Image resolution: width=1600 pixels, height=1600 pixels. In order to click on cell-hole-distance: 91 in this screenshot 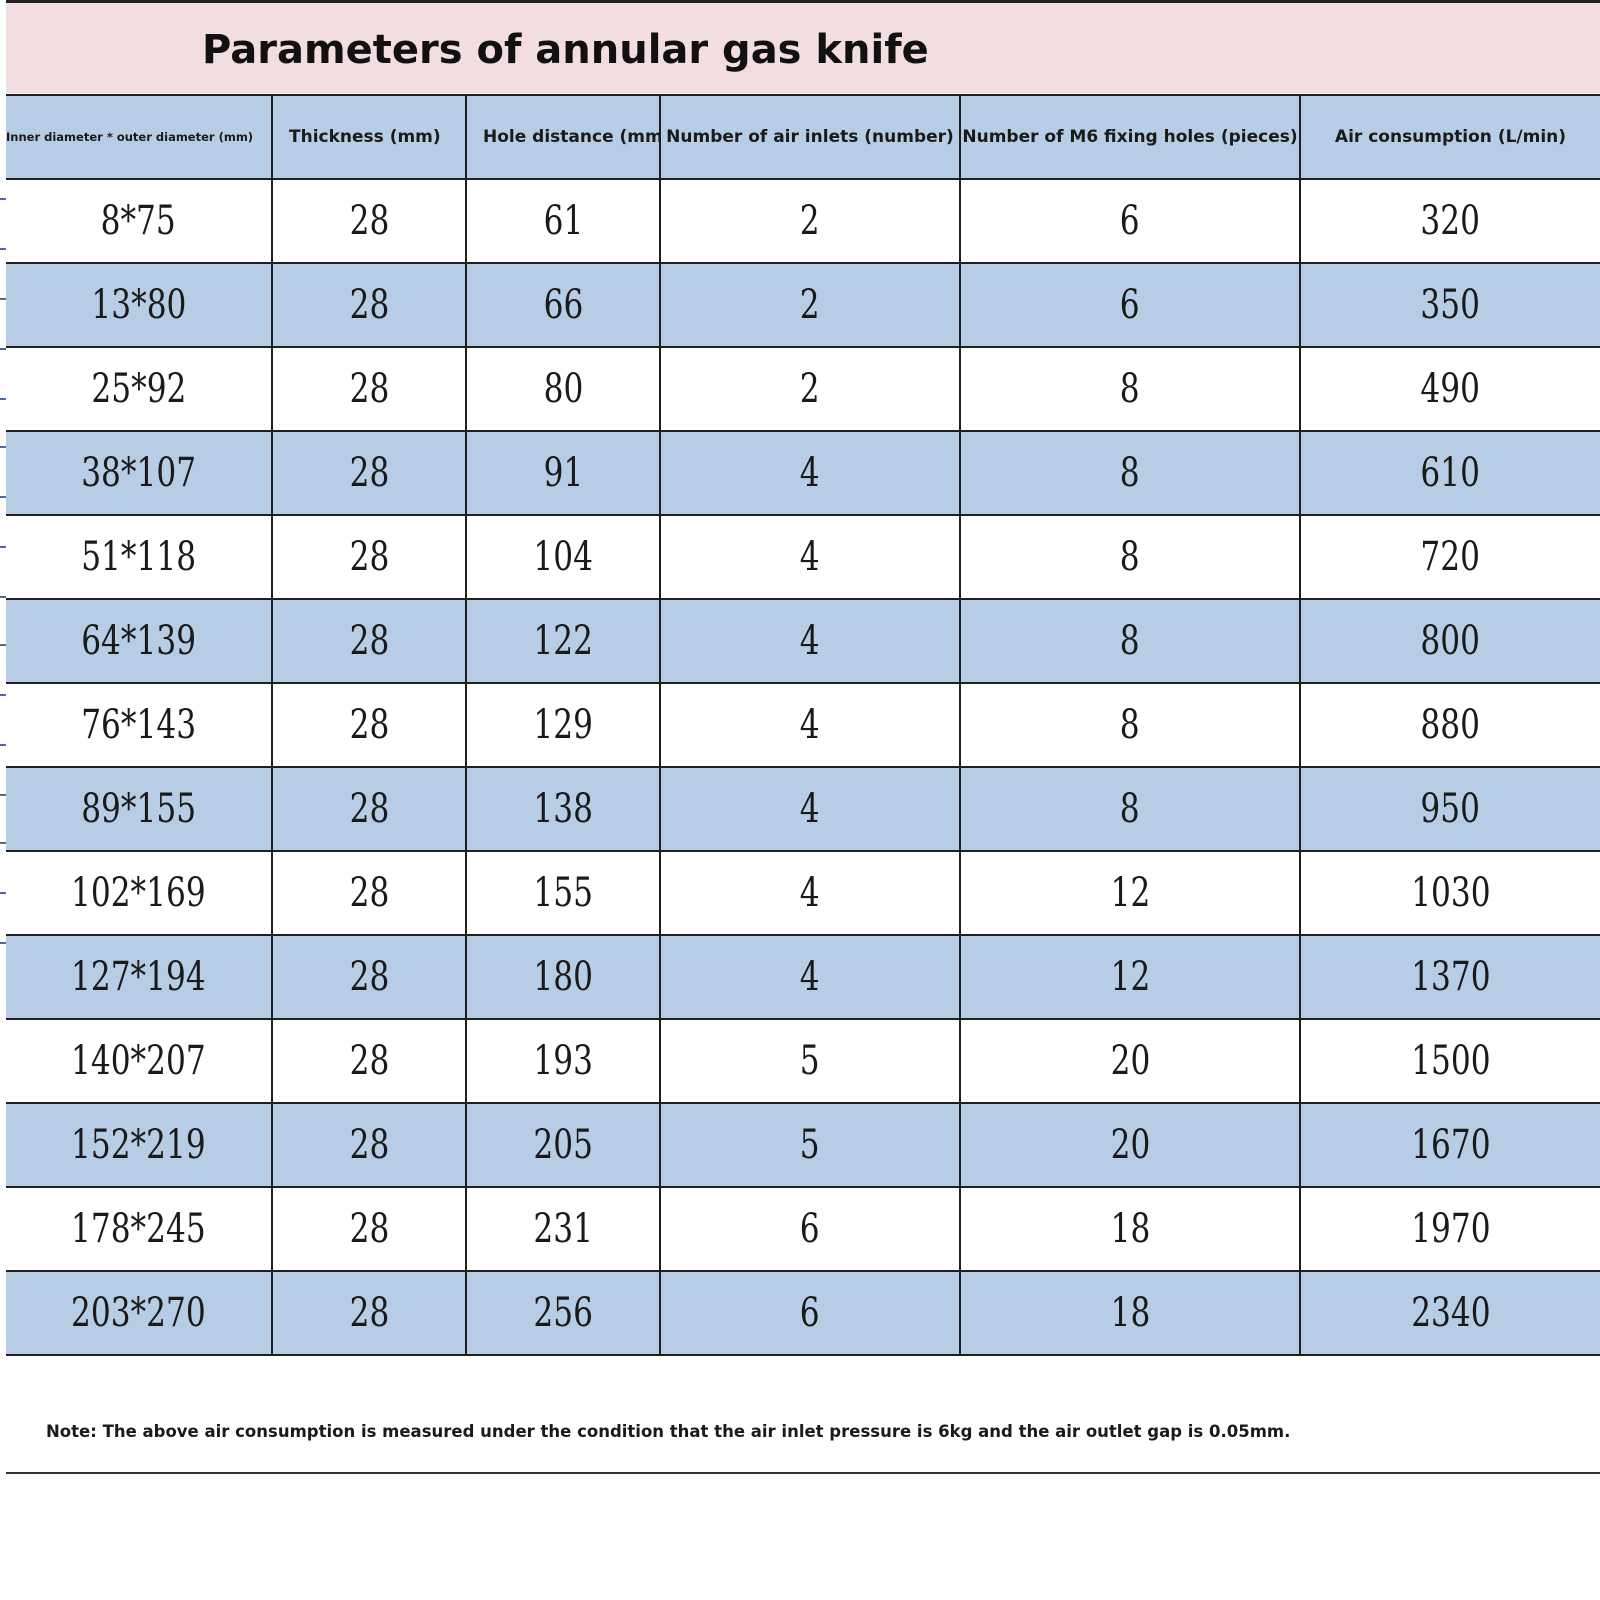, I will do `click(563, 473)`.